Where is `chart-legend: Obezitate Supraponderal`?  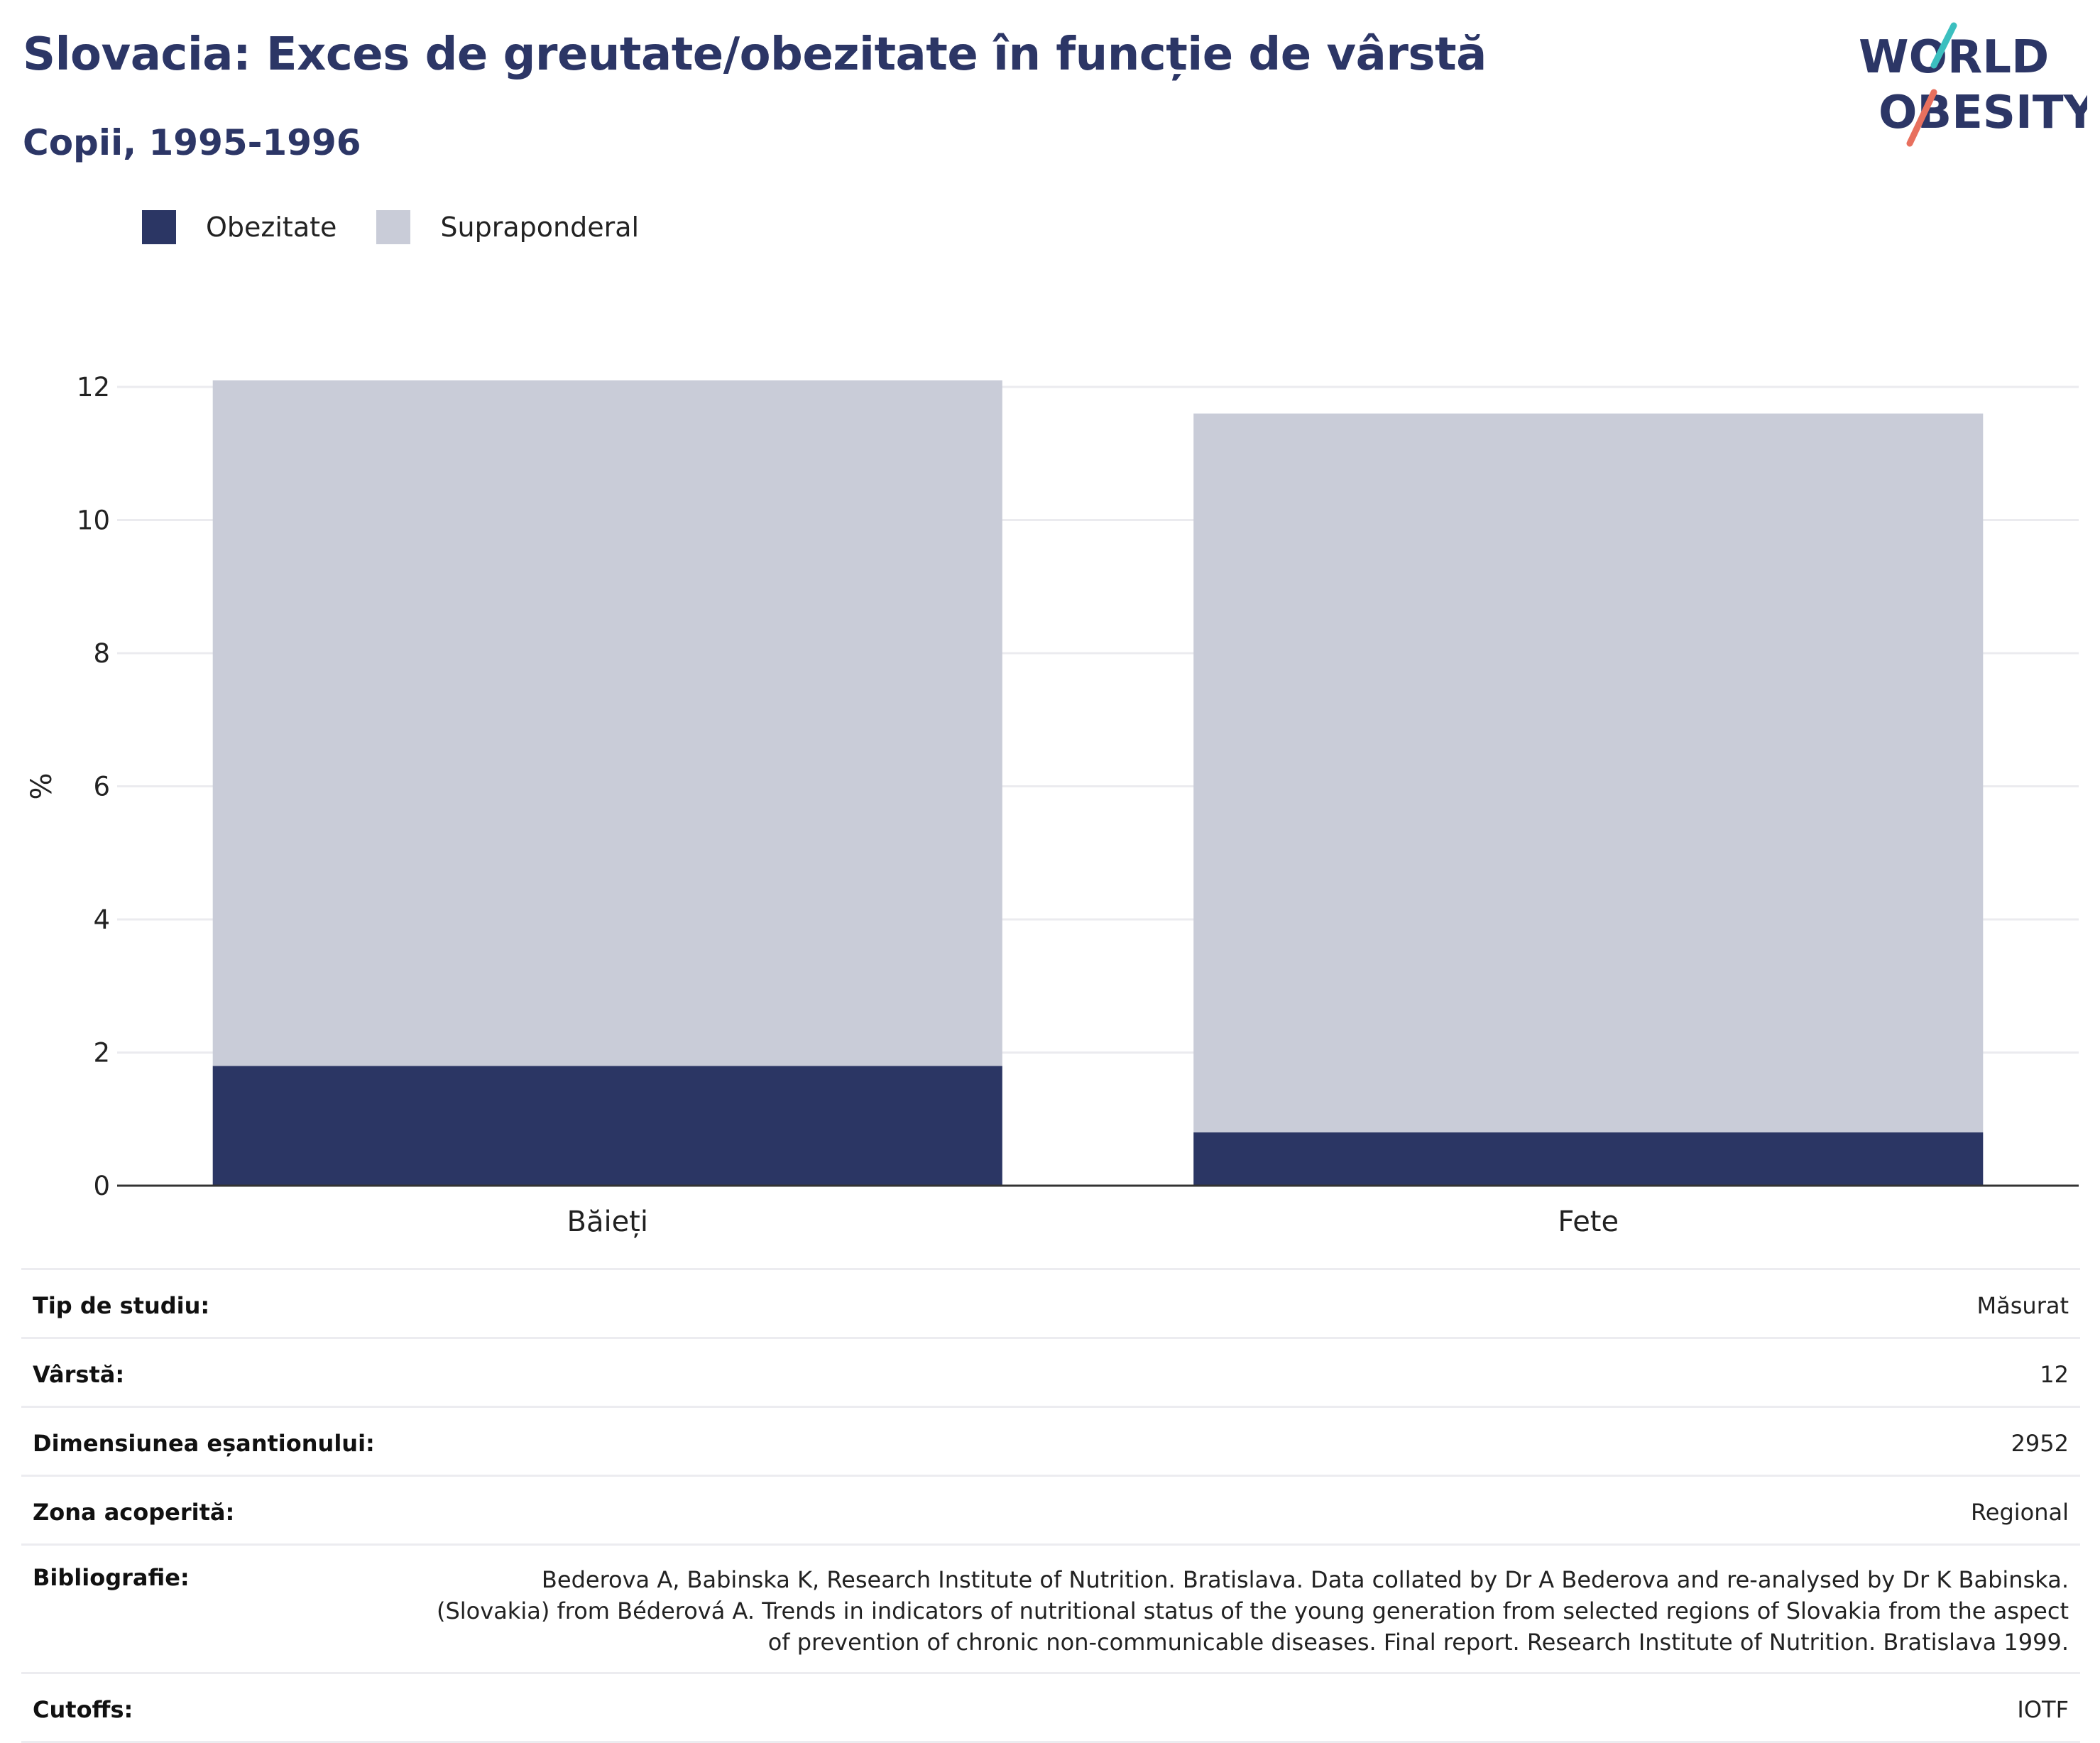 chart-legend: Obezitate Supraponderal is located at coordinates (410, 227).